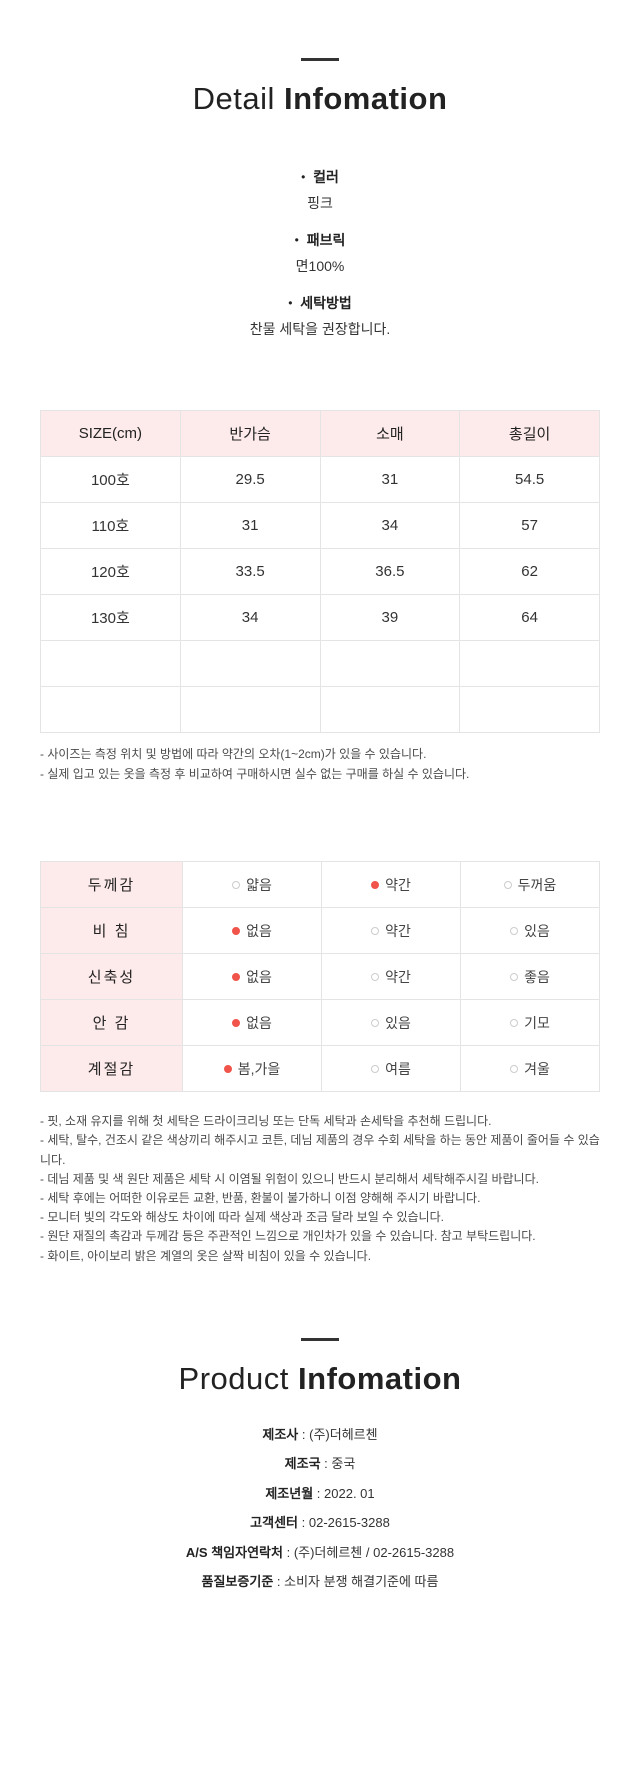 The height and width of the screenshot is (1792, 640). Describe the element at coordinates (110, 433) in the screenshot. I see `size-header-cell: SIZE(cm)` at that location.